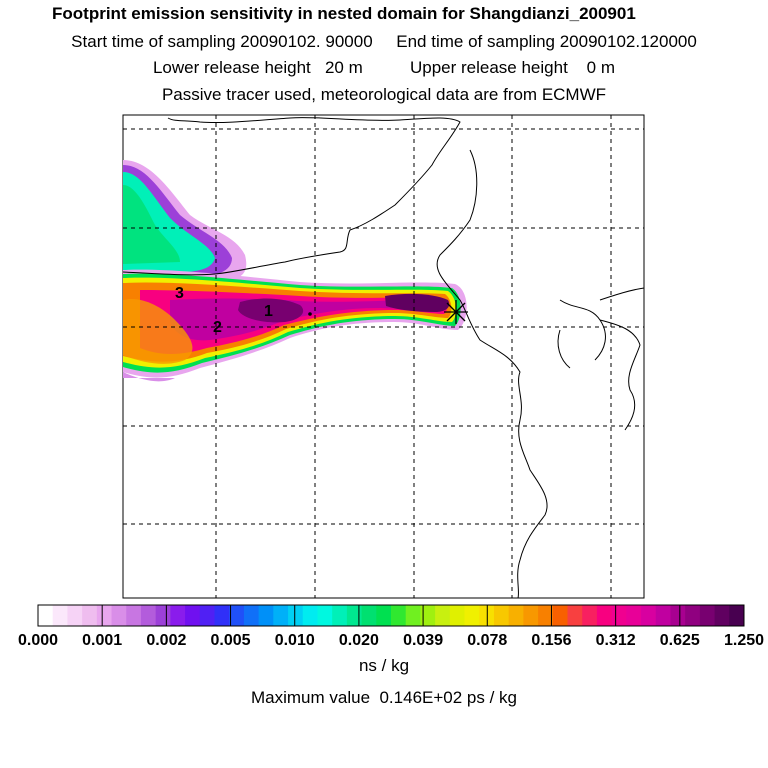 The height and width of the screenshot is (768, 768). Describe the element at coordinates (231, 640) in the screenshot. I see `colorbar-tick-label: 0.005` at that location.